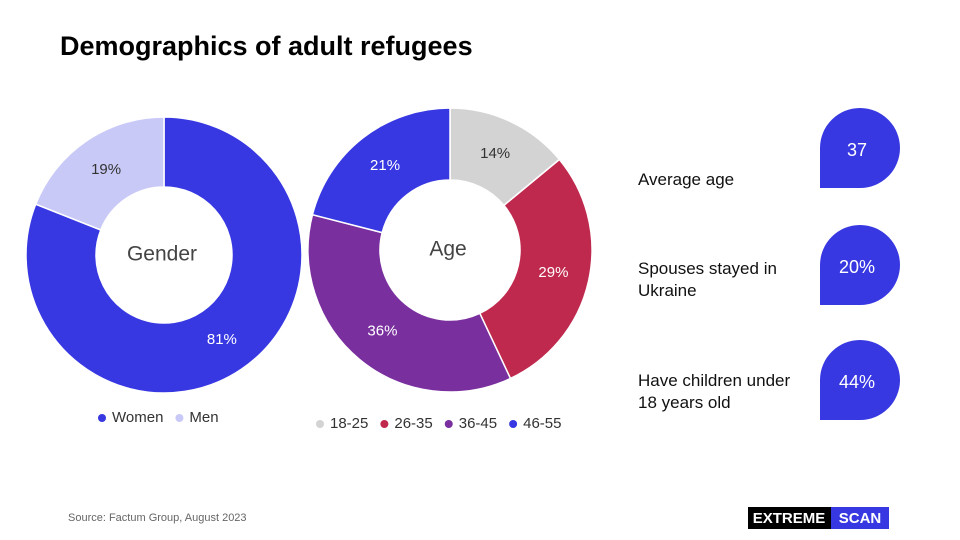  What do you see at coordinates (857, 150) in the screenshot?
I see `stat-value: 37` at bounding box center [857, 150].